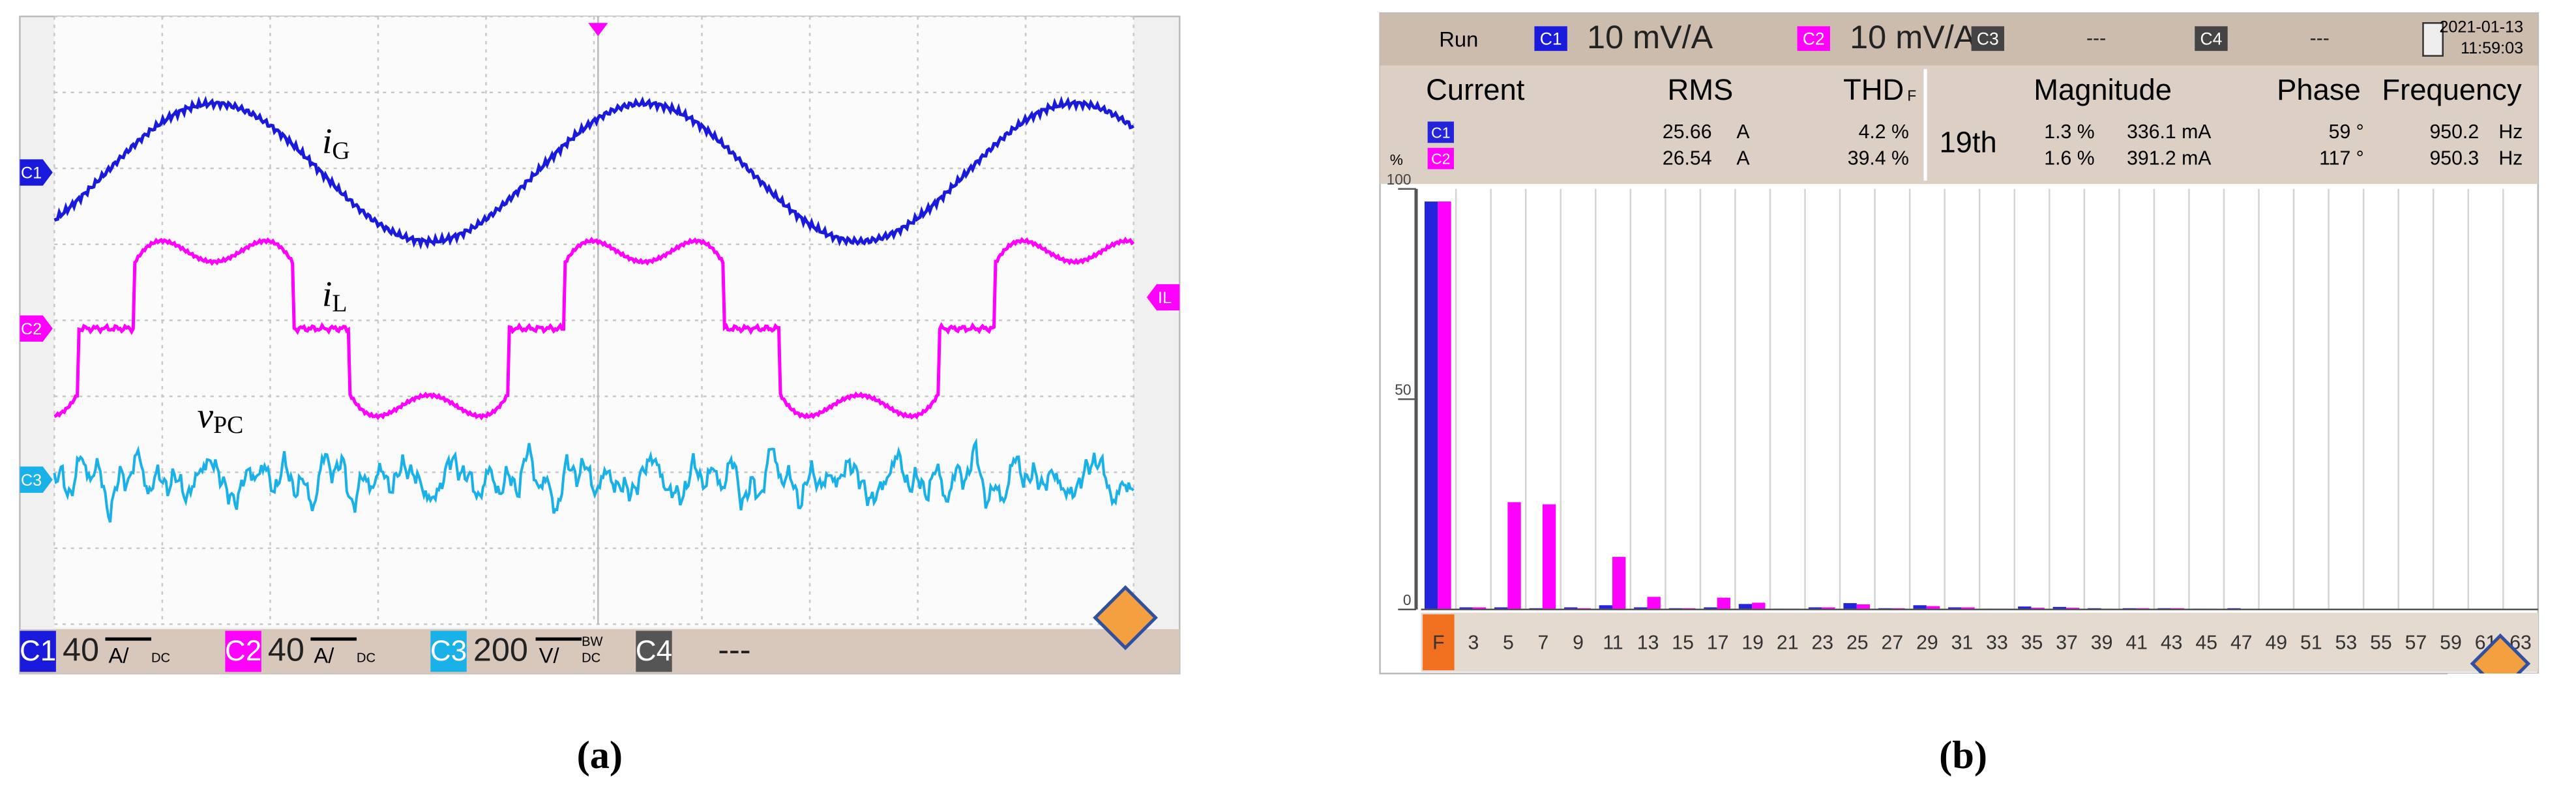 This screenshot has height=800, width=2576. I want to click on x-tick-label: 53, so click(2346, 643).